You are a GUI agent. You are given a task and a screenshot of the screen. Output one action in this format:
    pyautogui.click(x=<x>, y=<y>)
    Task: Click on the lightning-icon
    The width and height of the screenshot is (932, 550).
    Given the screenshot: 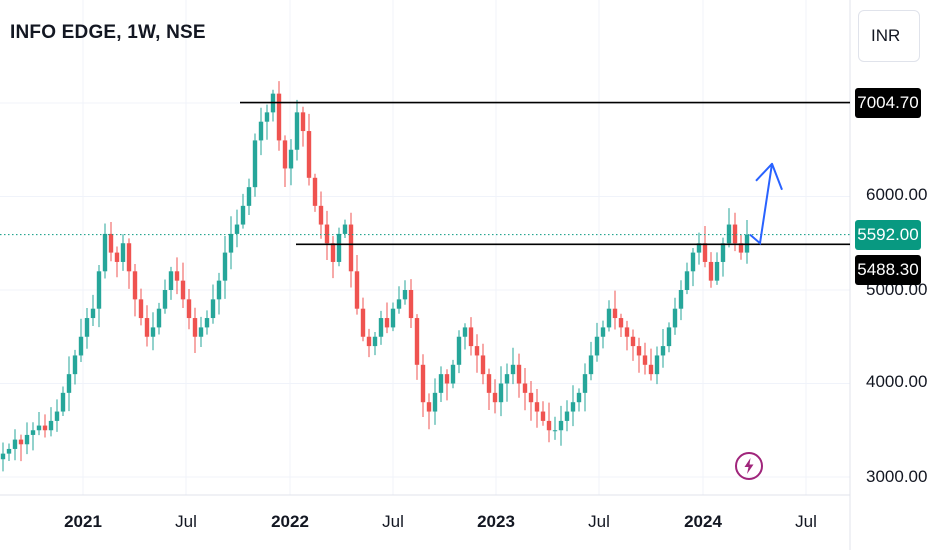 What is the action you would take?
    pyautogui.click(x=749, y=466)
    